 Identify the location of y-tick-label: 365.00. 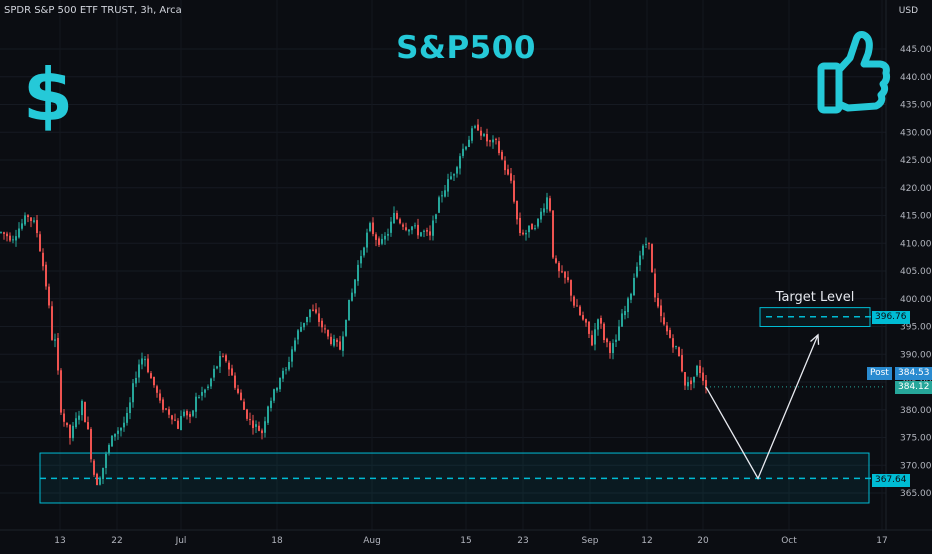
(916, 494).